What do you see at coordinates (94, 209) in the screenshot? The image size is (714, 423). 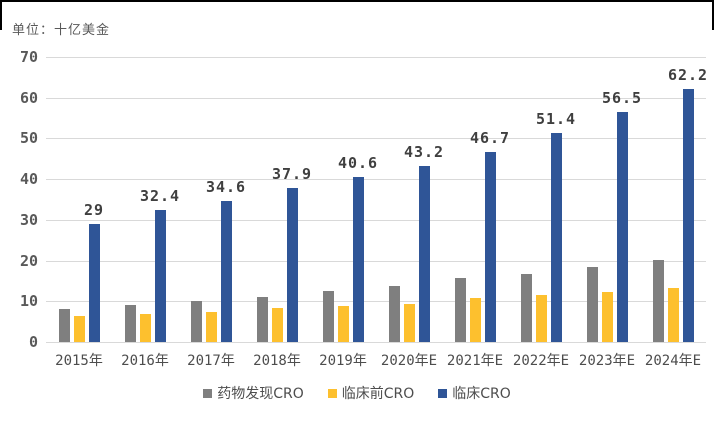 I see `bar-value-label: 29` at bounding box center [94, 209].